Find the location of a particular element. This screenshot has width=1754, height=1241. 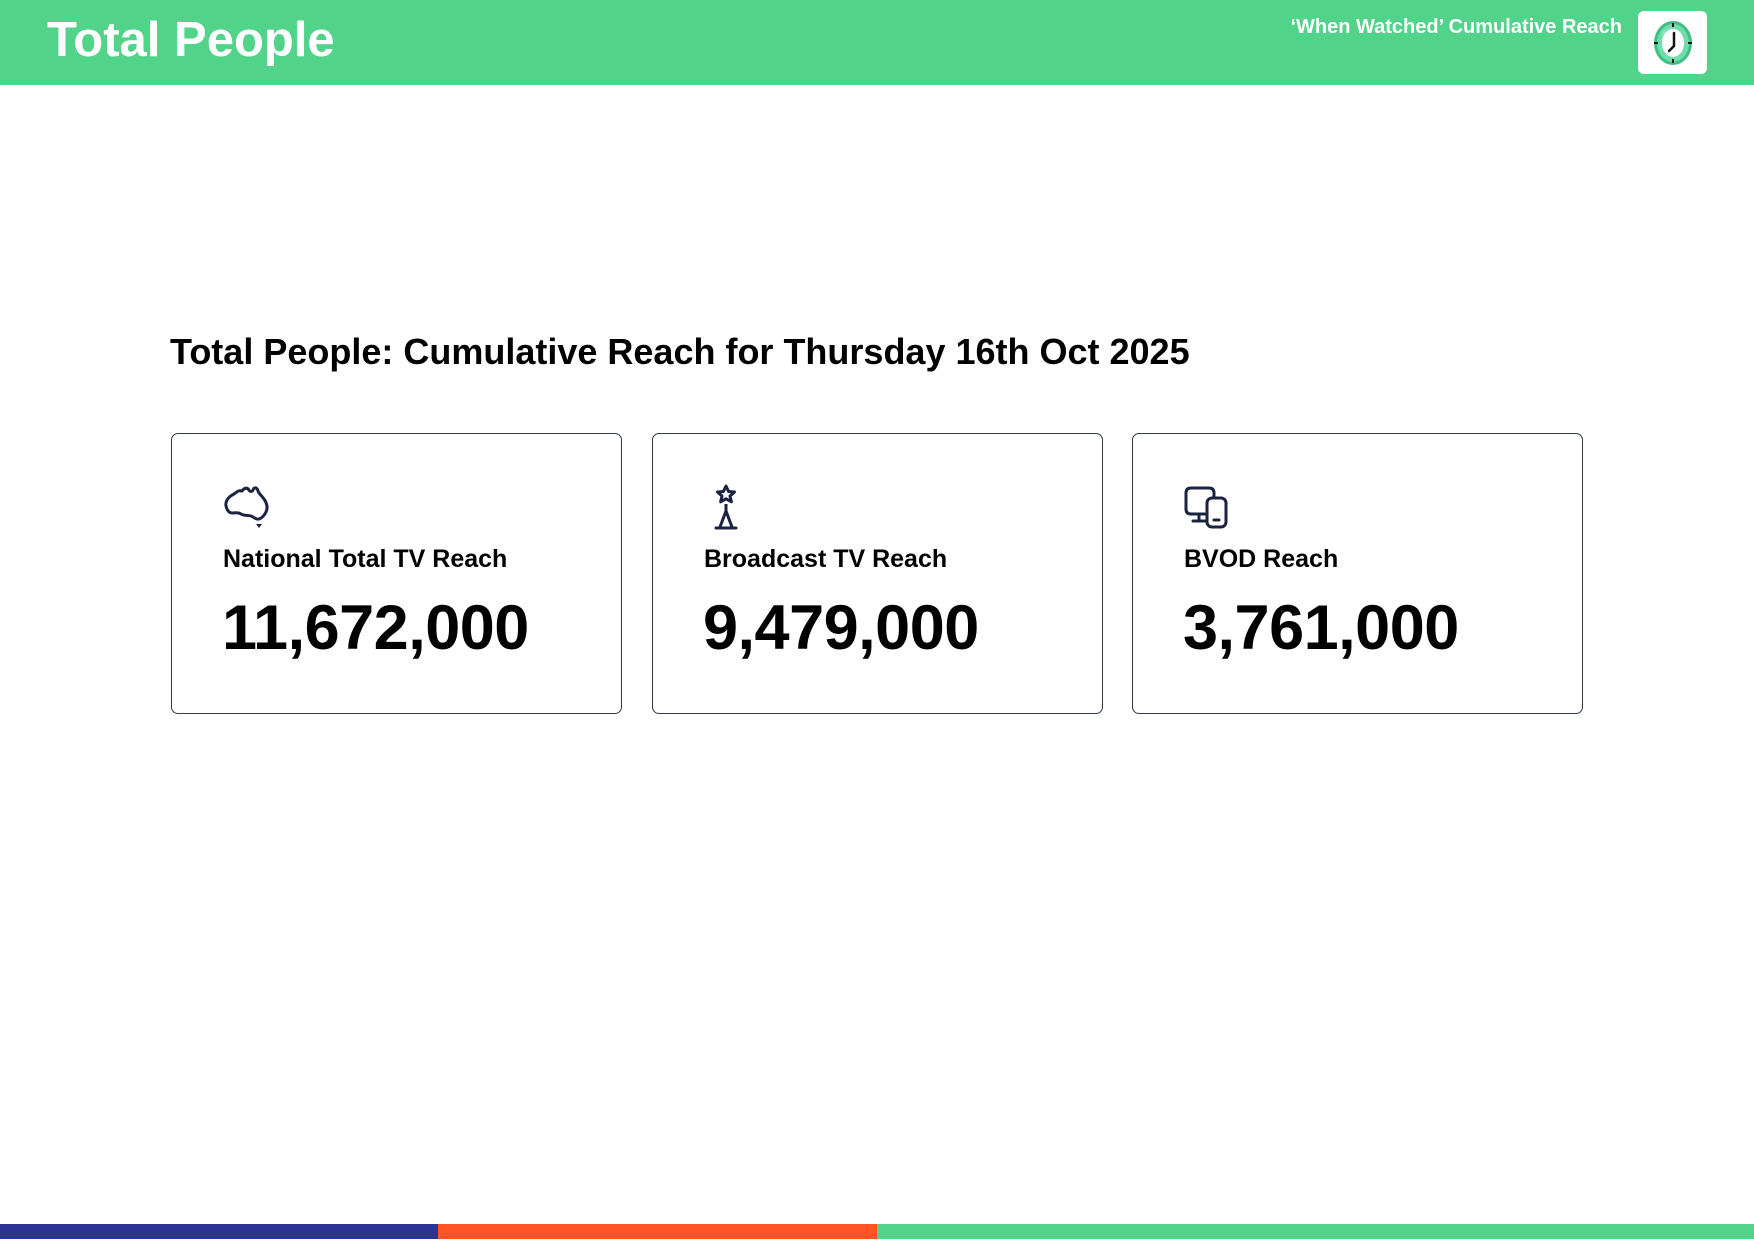

broadcast-tower-icon is located at coordinates (728, 507).